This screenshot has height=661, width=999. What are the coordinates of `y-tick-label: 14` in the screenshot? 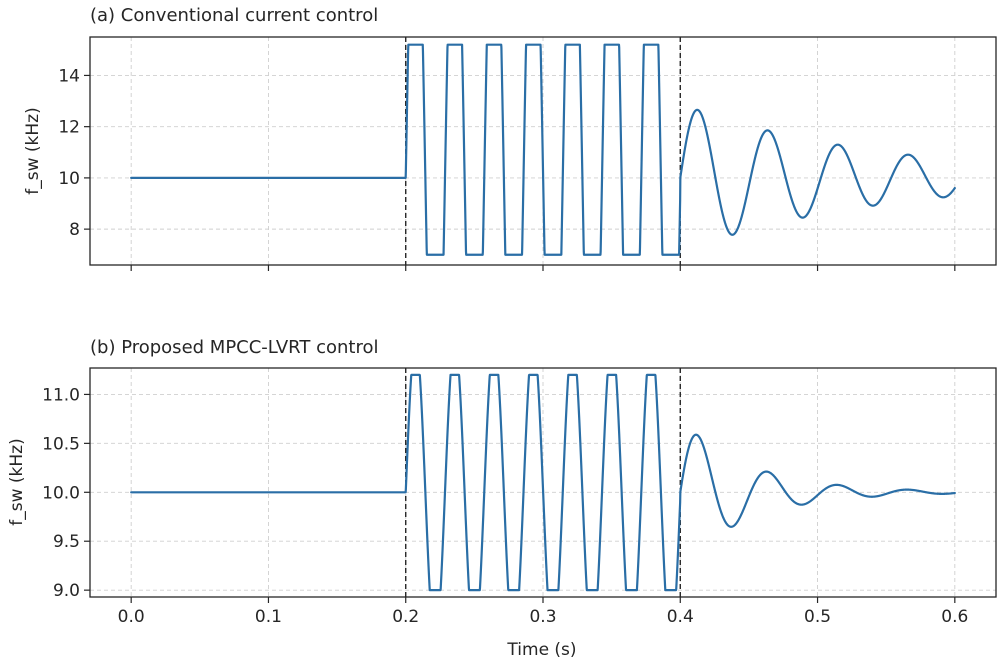 It's located at (69, 76).